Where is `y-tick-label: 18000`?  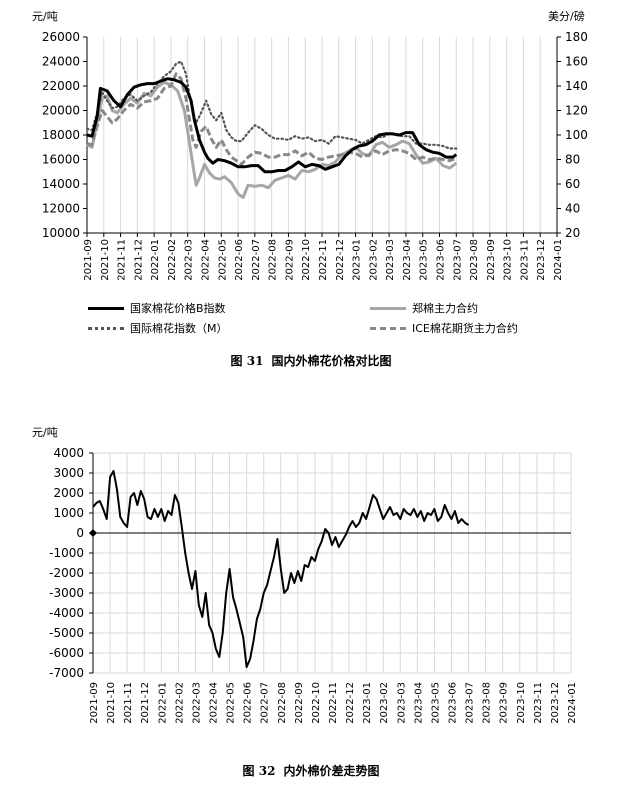 y-tick-label: 18000 is located at coordinates (61, 135).